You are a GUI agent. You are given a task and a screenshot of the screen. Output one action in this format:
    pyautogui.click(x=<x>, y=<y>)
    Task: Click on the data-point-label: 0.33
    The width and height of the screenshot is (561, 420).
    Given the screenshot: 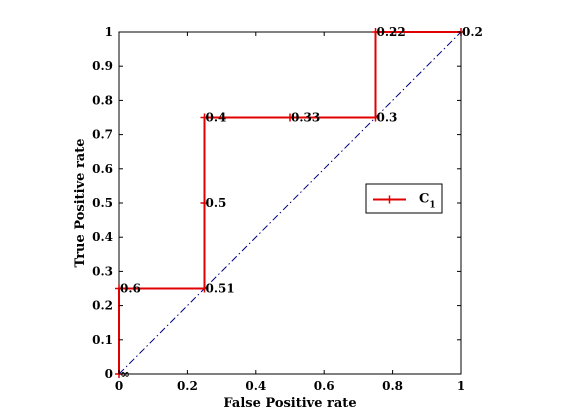 What is the action you would take?
    pyautogui.click(x=305, y=118)
    